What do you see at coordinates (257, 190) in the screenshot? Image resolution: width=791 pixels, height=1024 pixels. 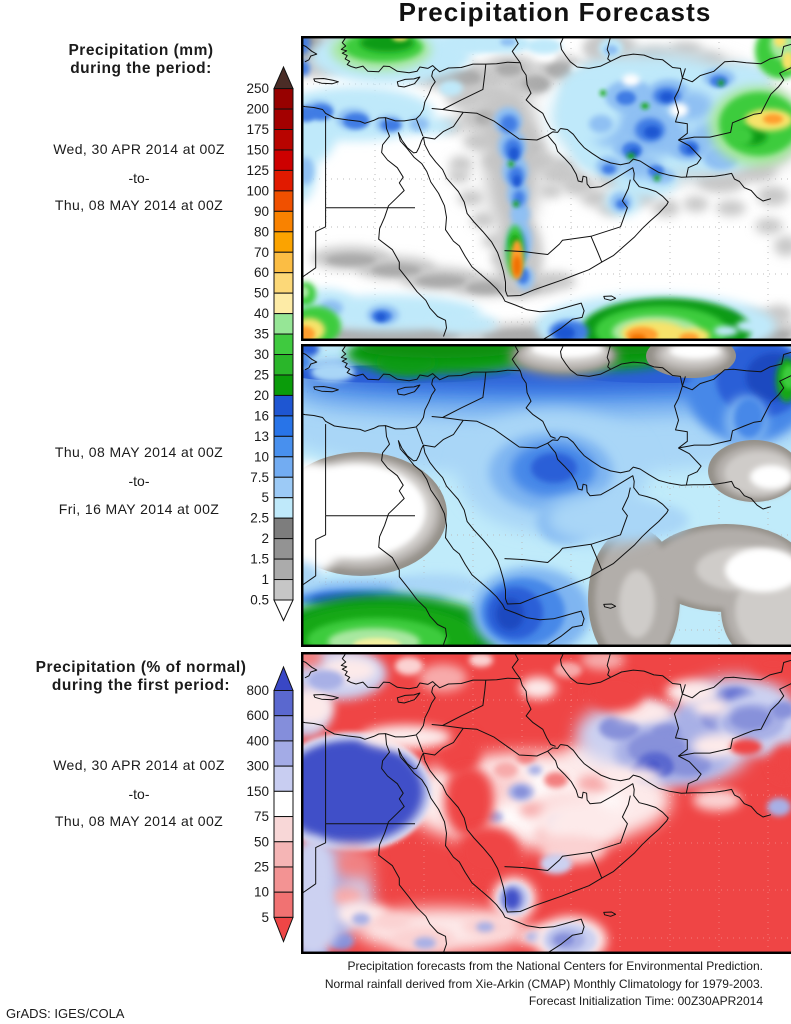 I see `svg-text: 100` at bounding box center [257, 190].